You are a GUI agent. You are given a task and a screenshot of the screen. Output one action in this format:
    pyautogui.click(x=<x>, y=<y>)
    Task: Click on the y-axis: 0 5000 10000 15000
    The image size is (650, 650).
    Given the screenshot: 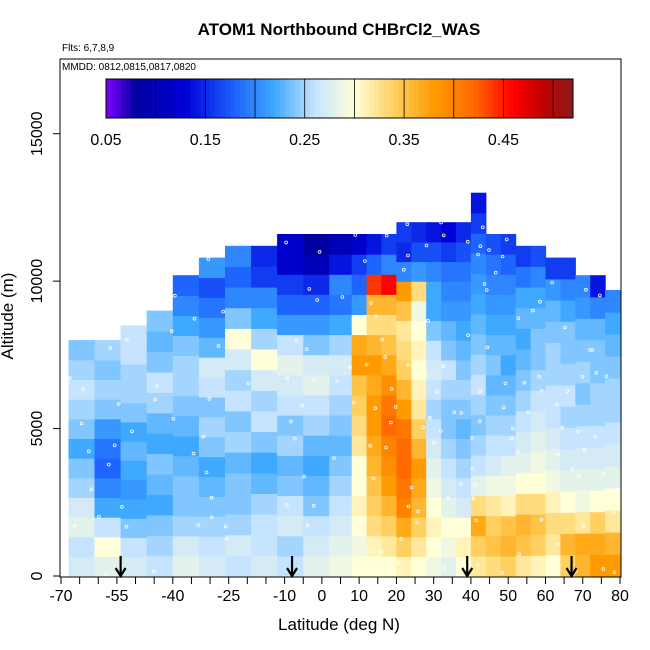 What is the action you would take?
    pyautogui.click(x=45, y=345)
    